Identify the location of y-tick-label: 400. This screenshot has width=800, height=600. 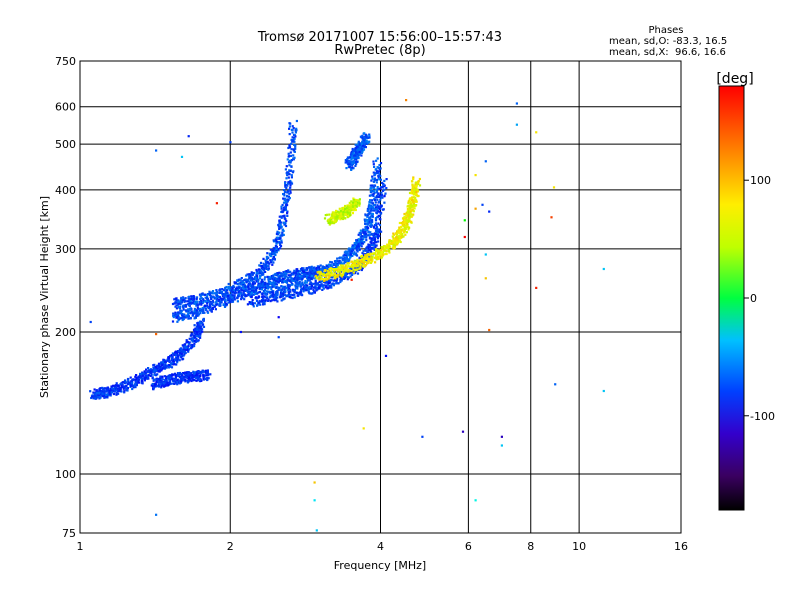
(65, 190).